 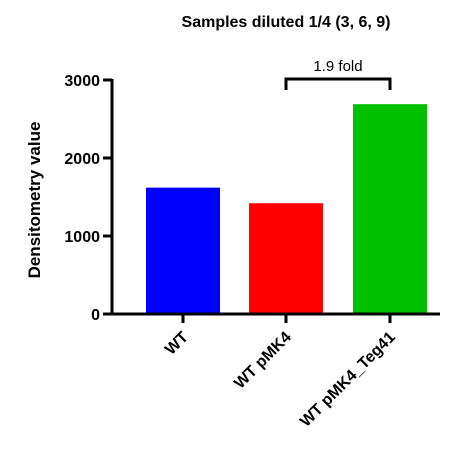 What do you see at coordinates (82, 81) in the screenshot?
I see `y-tick-label-3000: 3000` at bounding box center [82, 81].